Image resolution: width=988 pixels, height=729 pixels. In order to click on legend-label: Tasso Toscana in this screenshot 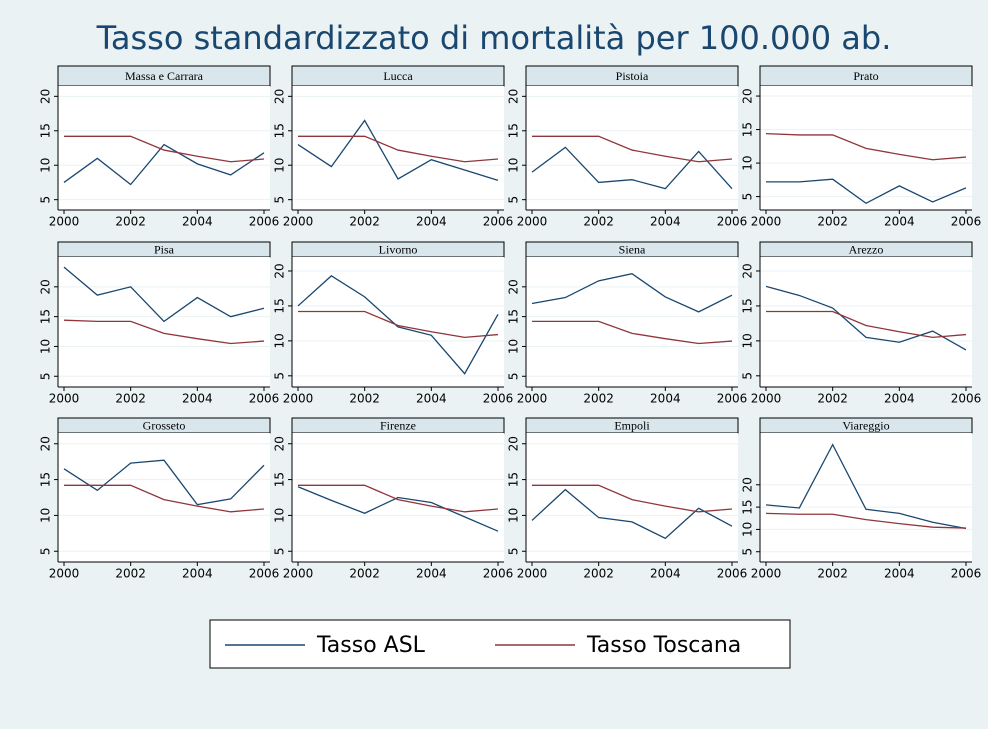, I will do `click(663, 645)`.